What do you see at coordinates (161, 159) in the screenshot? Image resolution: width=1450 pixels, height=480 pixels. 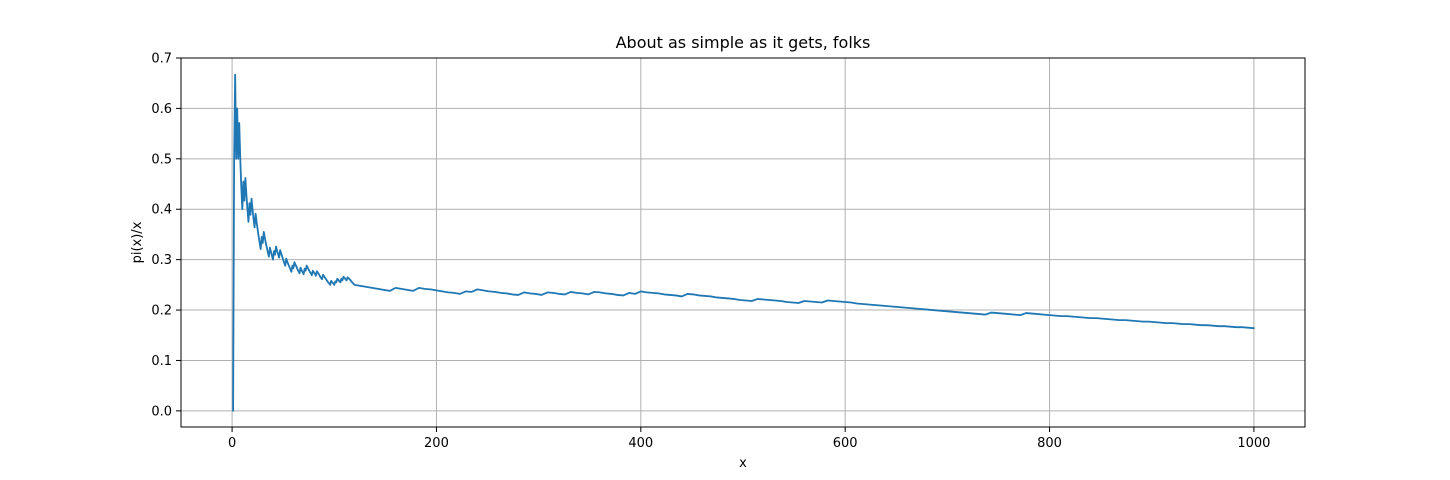 I see `y-tick-label: 0.5` at bounding box center [161, 159].